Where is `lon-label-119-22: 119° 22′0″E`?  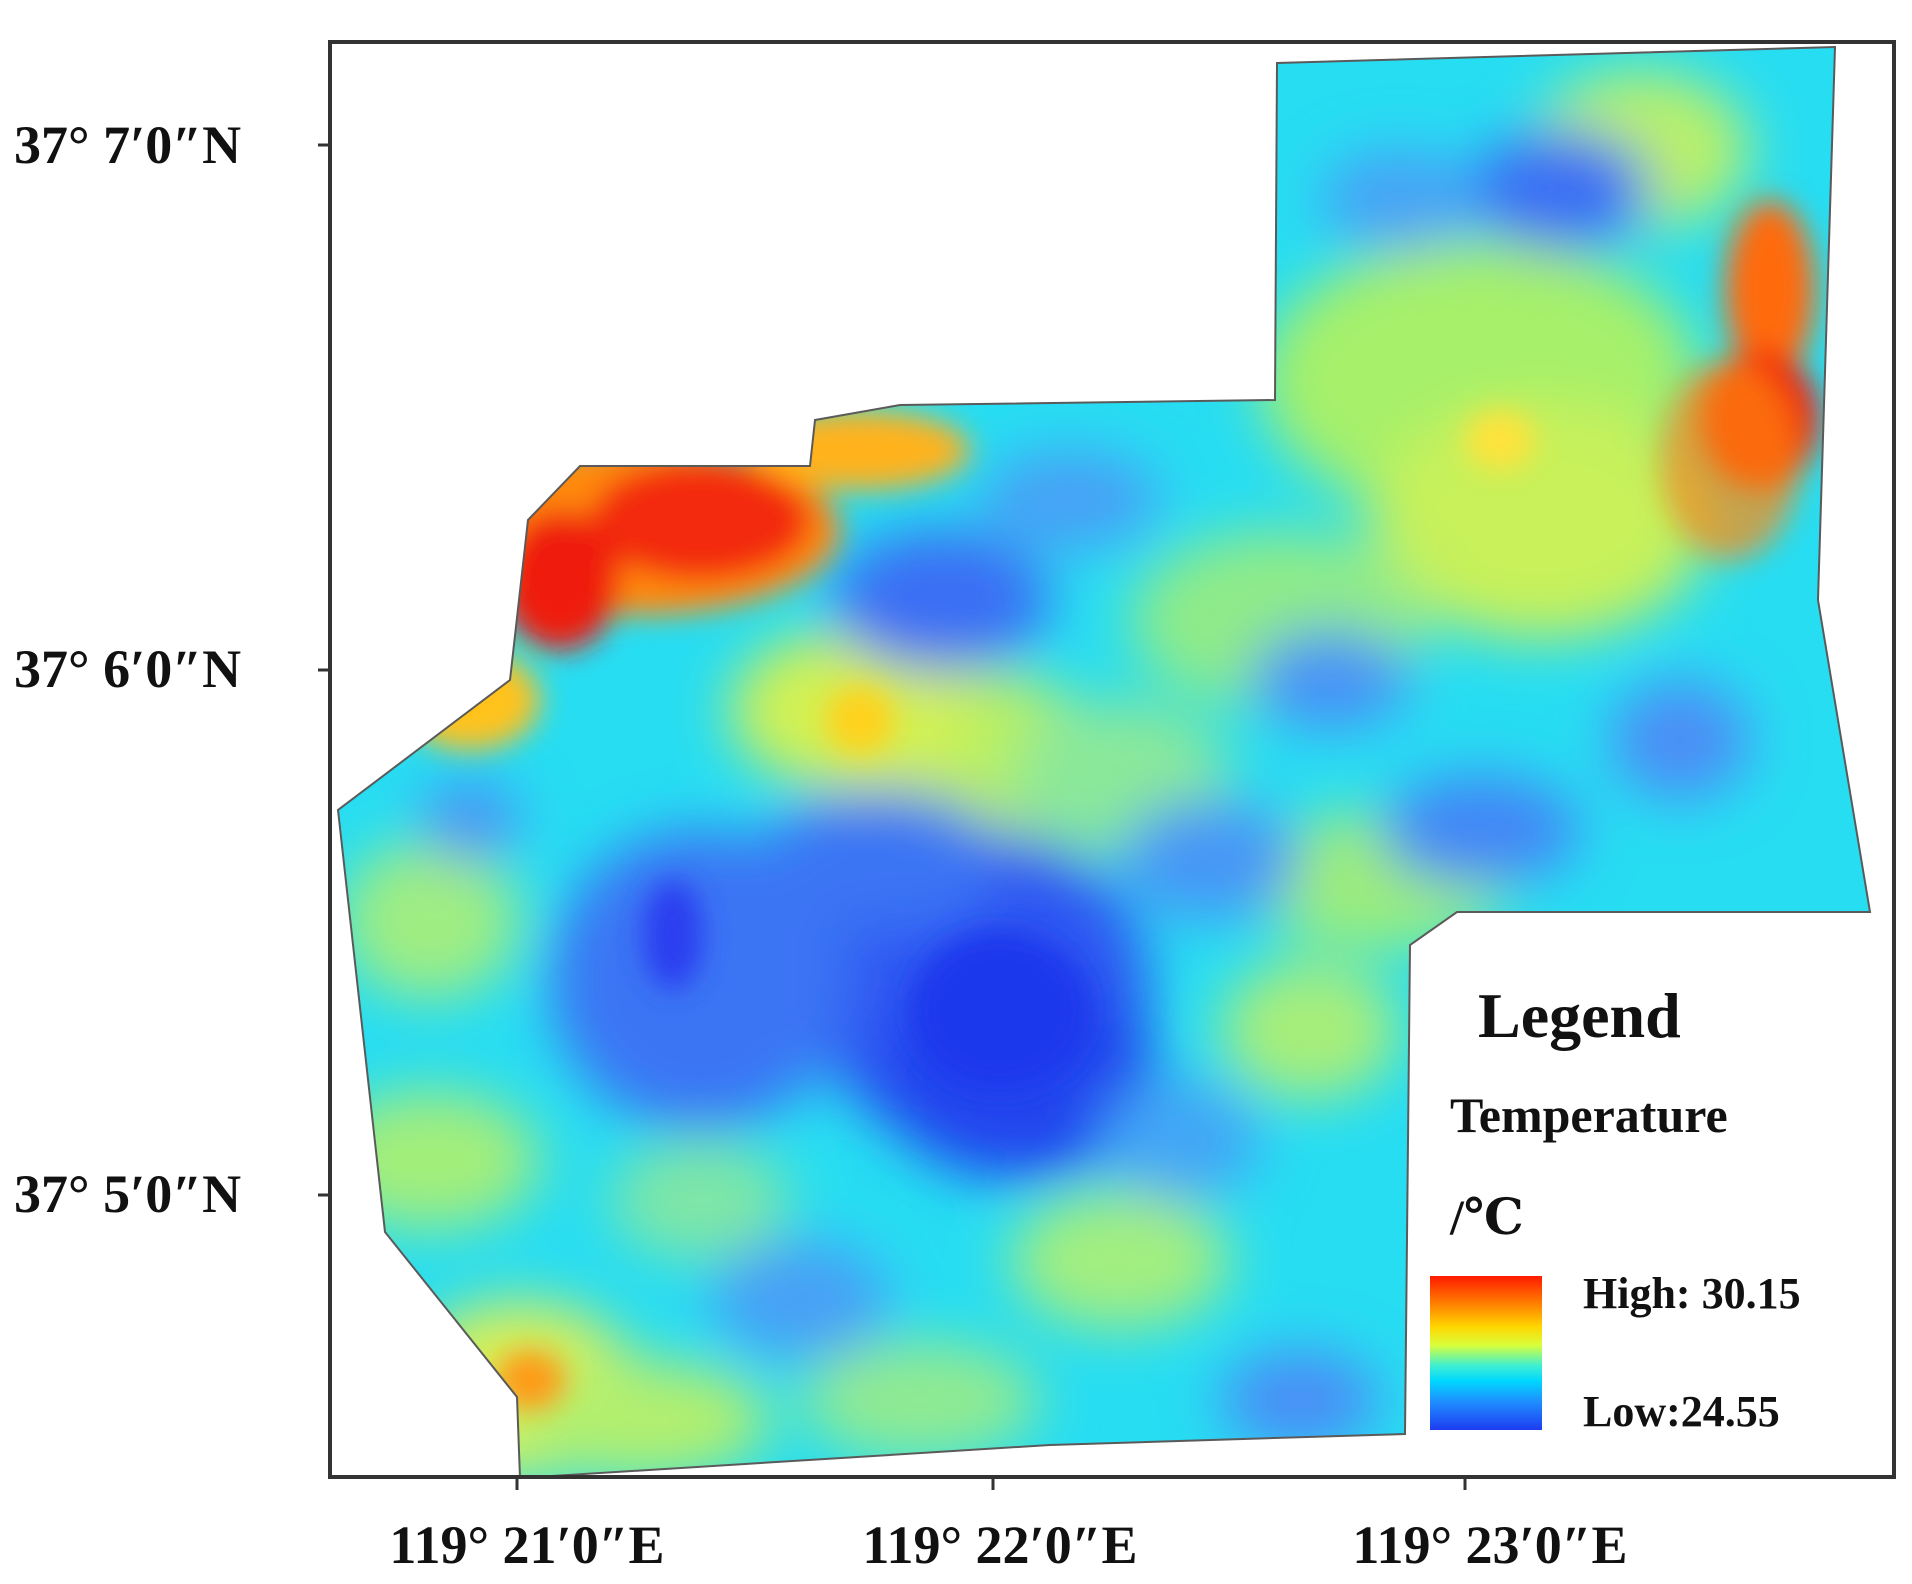 lon-label-119-22: 119° 22′0″E is located at coordinates (1000, 1545).